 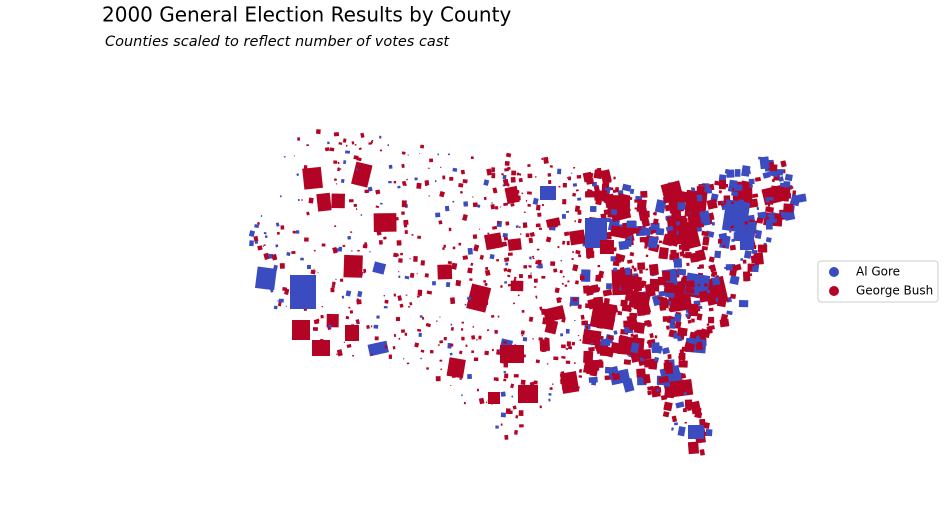 What do you see at coordinates (878, 281) in the screenshot?
I see `legend-box` at bounding box center [878, 281].